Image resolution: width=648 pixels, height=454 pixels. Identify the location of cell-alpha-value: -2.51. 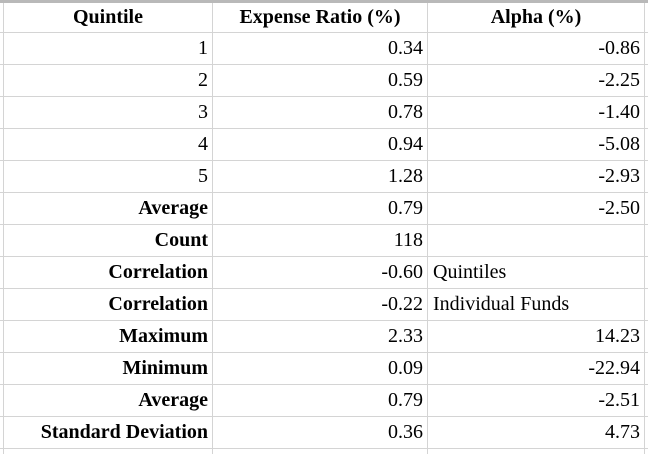
(536, 401).